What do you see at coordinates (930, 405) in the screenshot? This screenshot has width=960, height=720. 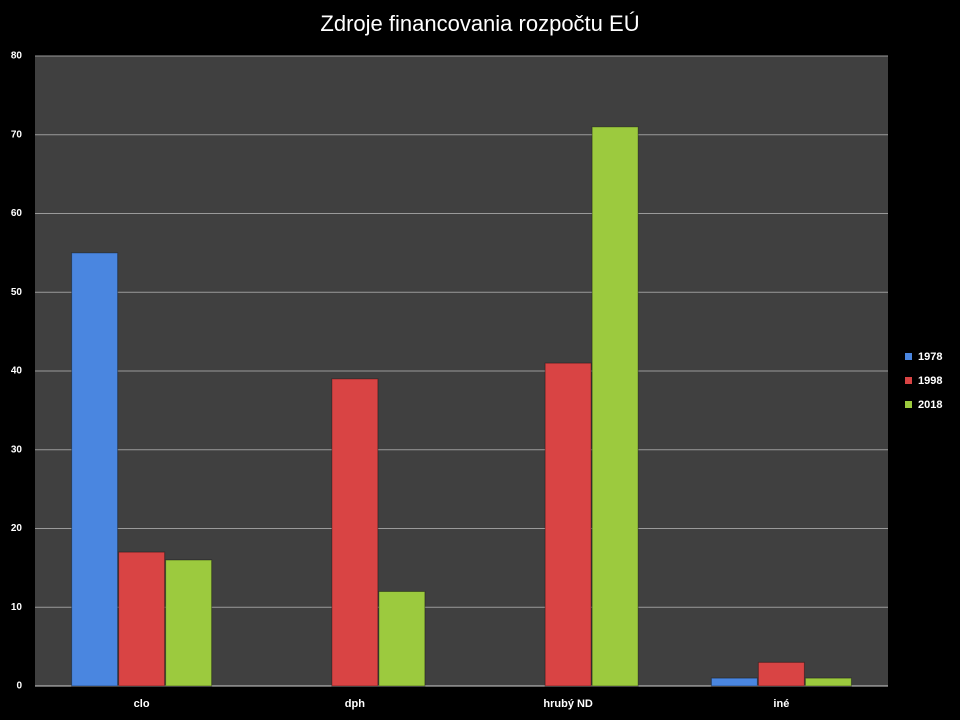 I see `legend-label: 2018` at bounding box center [930, 405].